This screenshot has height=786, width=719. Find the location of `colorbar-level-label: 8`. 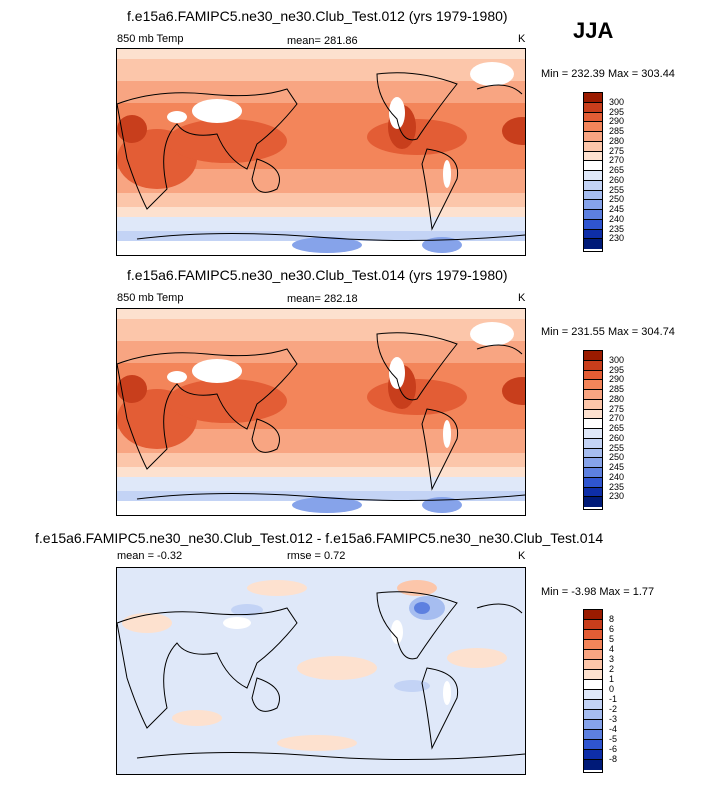

colorbar-level-label: 8 is located at coordinates (612, 619).